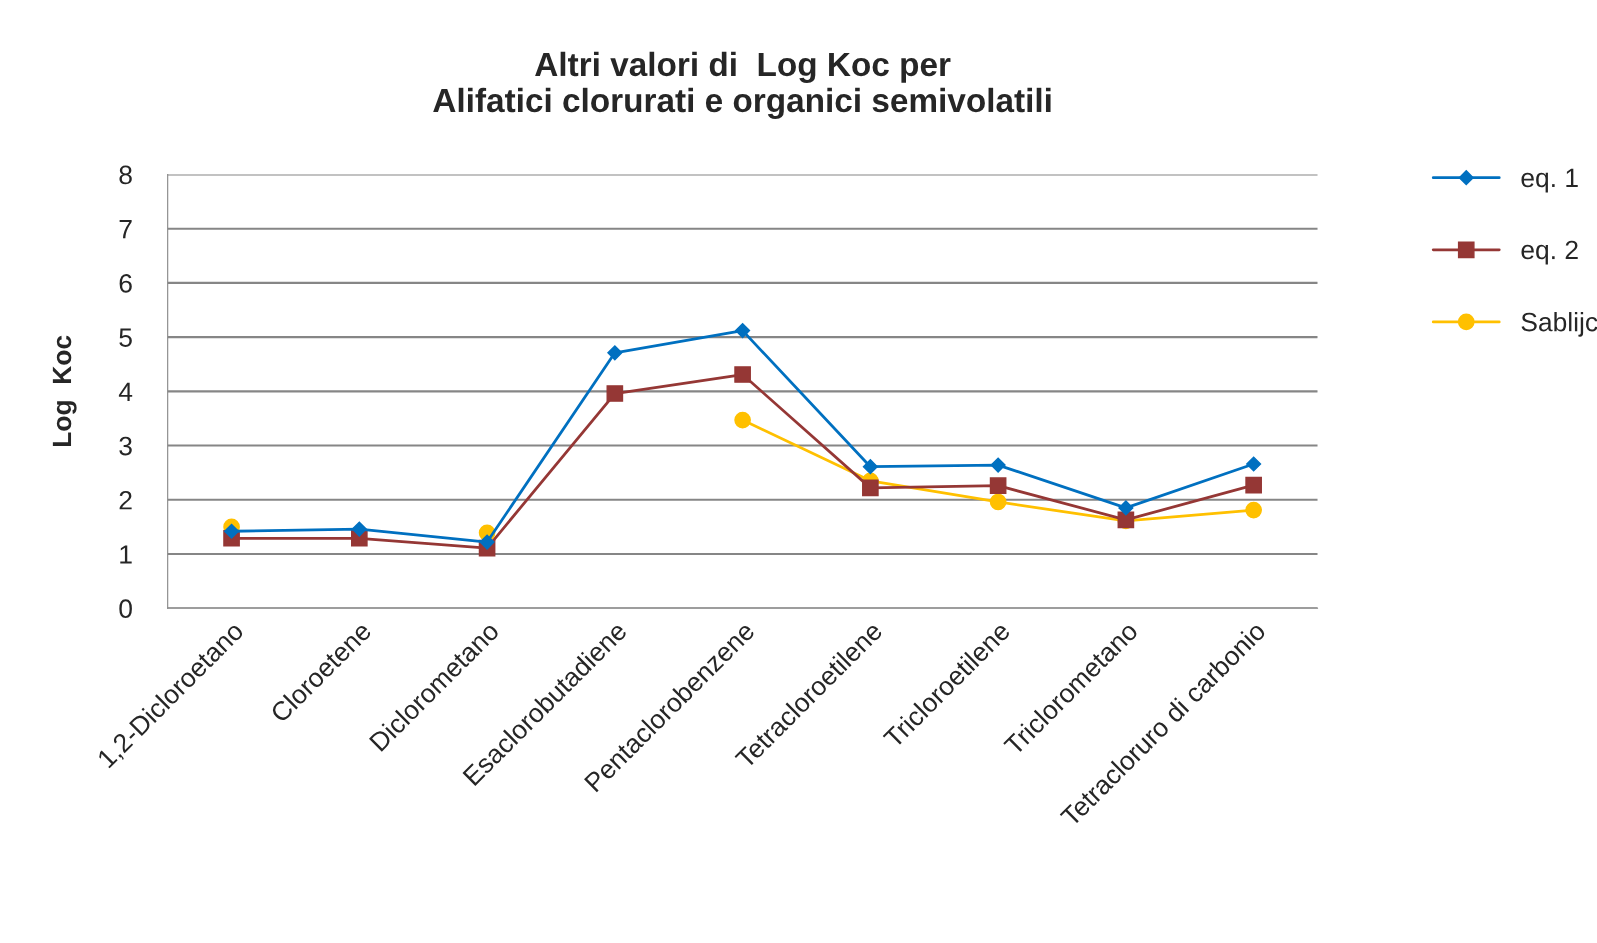  Describe the element at coordinates (126, 554) in the screenshot. I see `y-tick-label: 1` at that location.